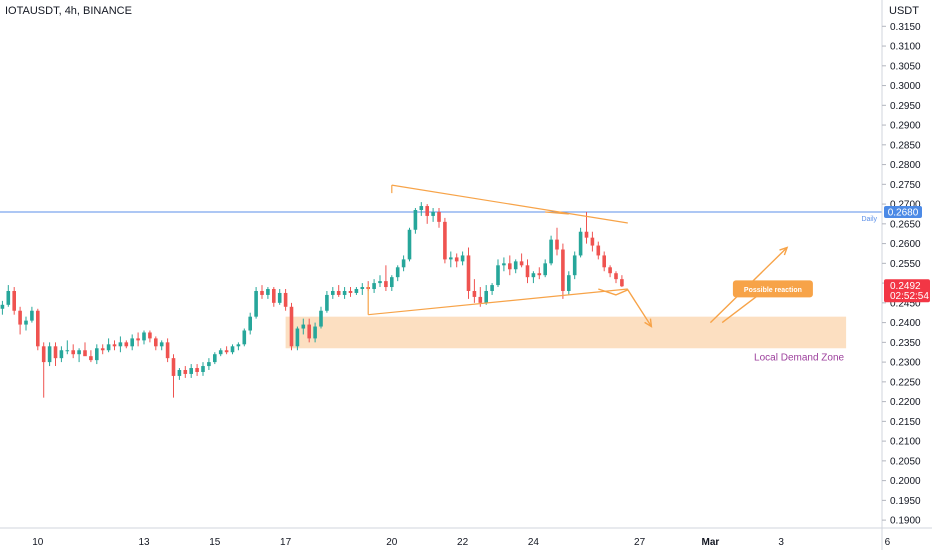 This screenshot has width=932, height=555. I want to click on y-tick-label: 0.2900, so click(905, 126).